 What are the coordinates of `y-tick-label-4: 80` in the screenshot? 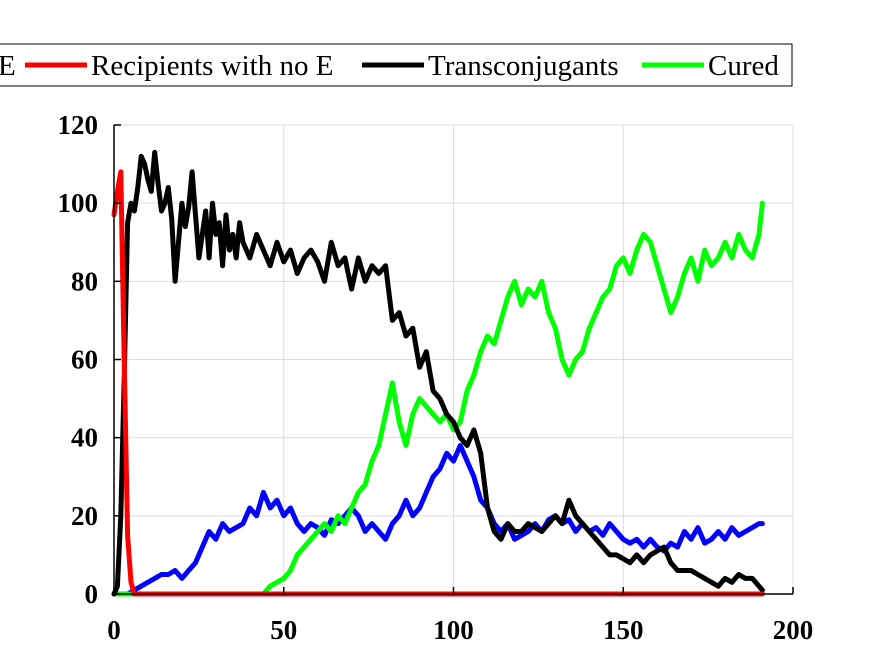 It's located at (84, 281).